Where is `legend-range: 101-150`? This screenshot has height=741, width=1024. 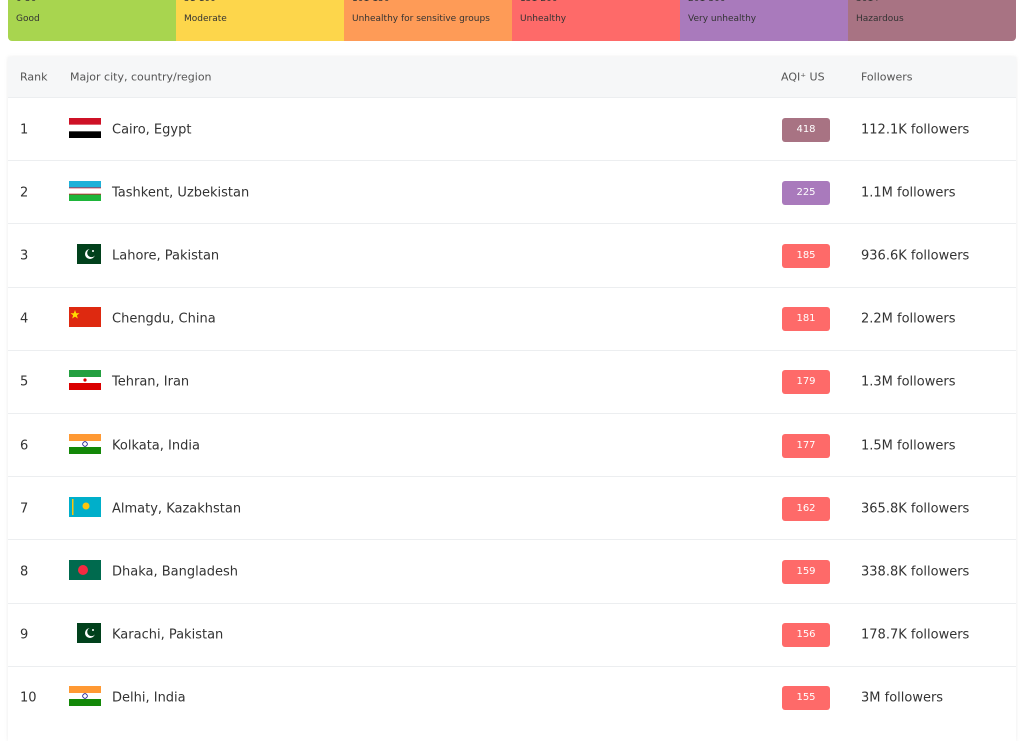 legend-range: 101-150 is located at coordinates (371, 2).